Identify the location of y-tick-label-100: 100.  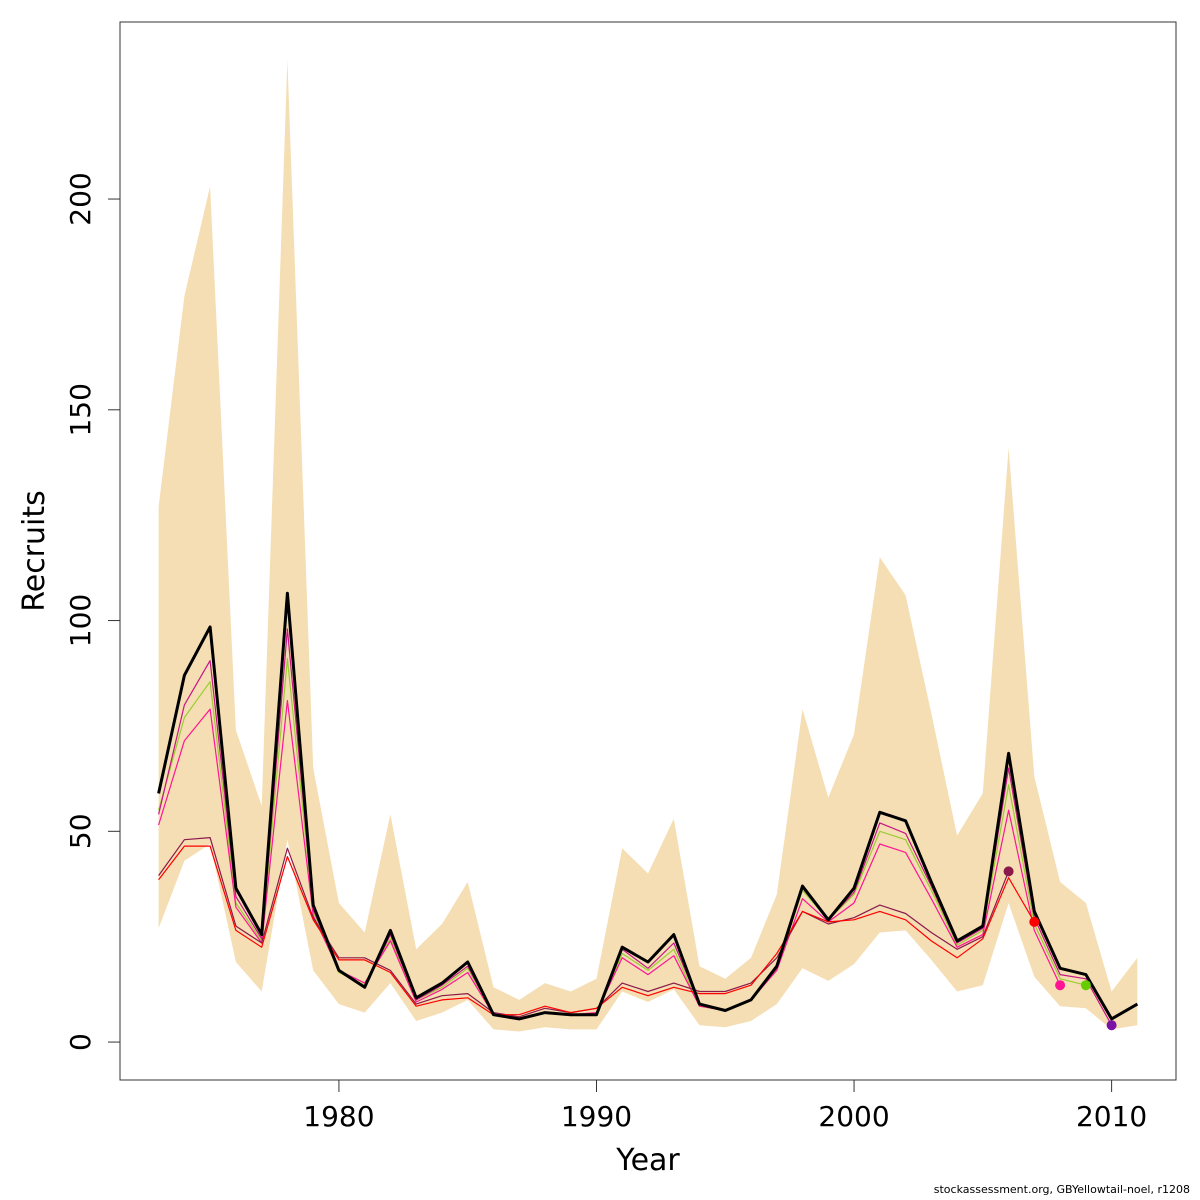
(80, 620).